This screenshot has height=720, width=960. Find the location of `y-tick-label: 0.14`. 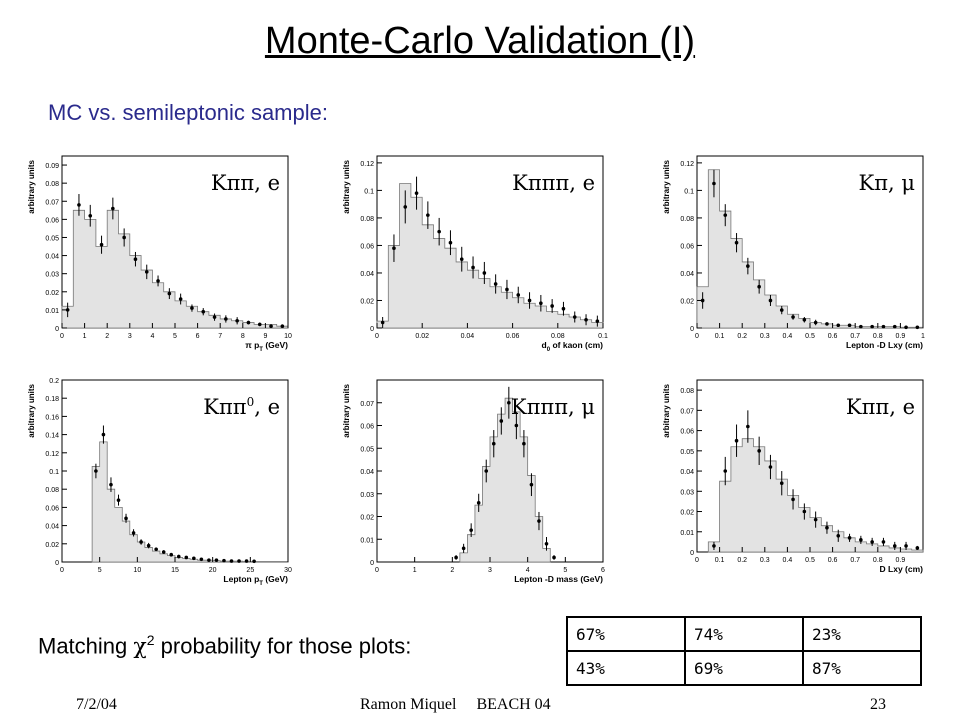

y-tick-label: 0.14 is located at coordinates (52, 436).